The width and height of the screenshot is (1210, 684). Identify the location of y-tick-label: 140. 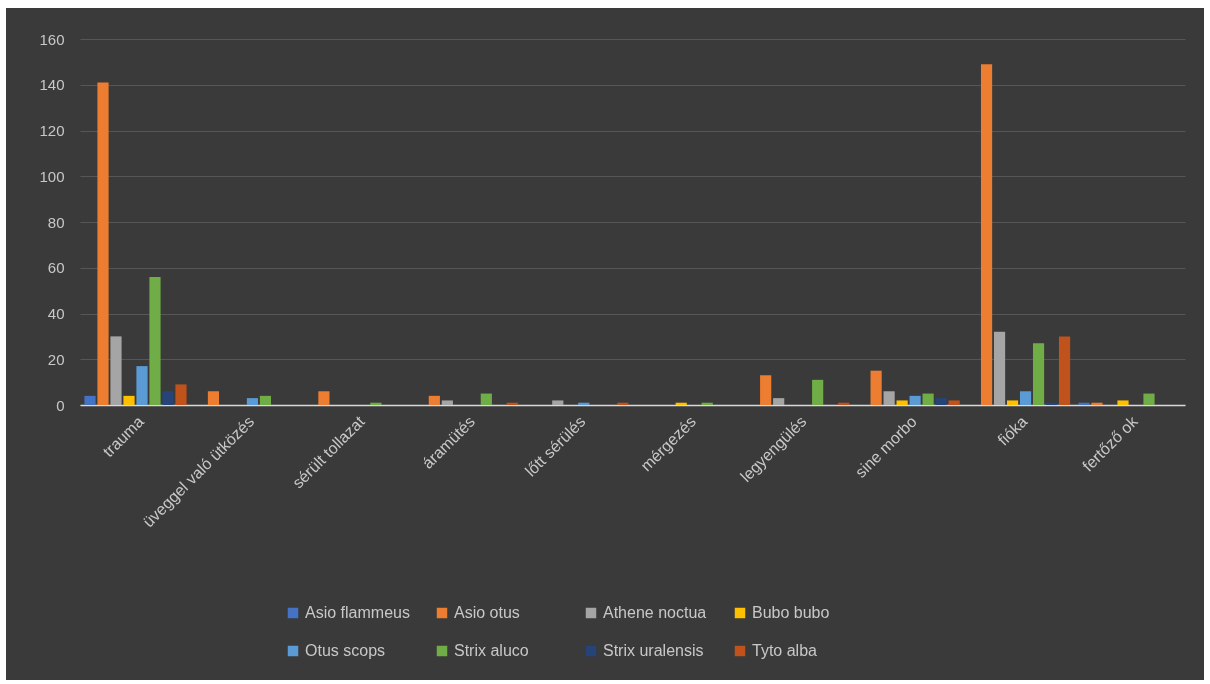
(52, 85).